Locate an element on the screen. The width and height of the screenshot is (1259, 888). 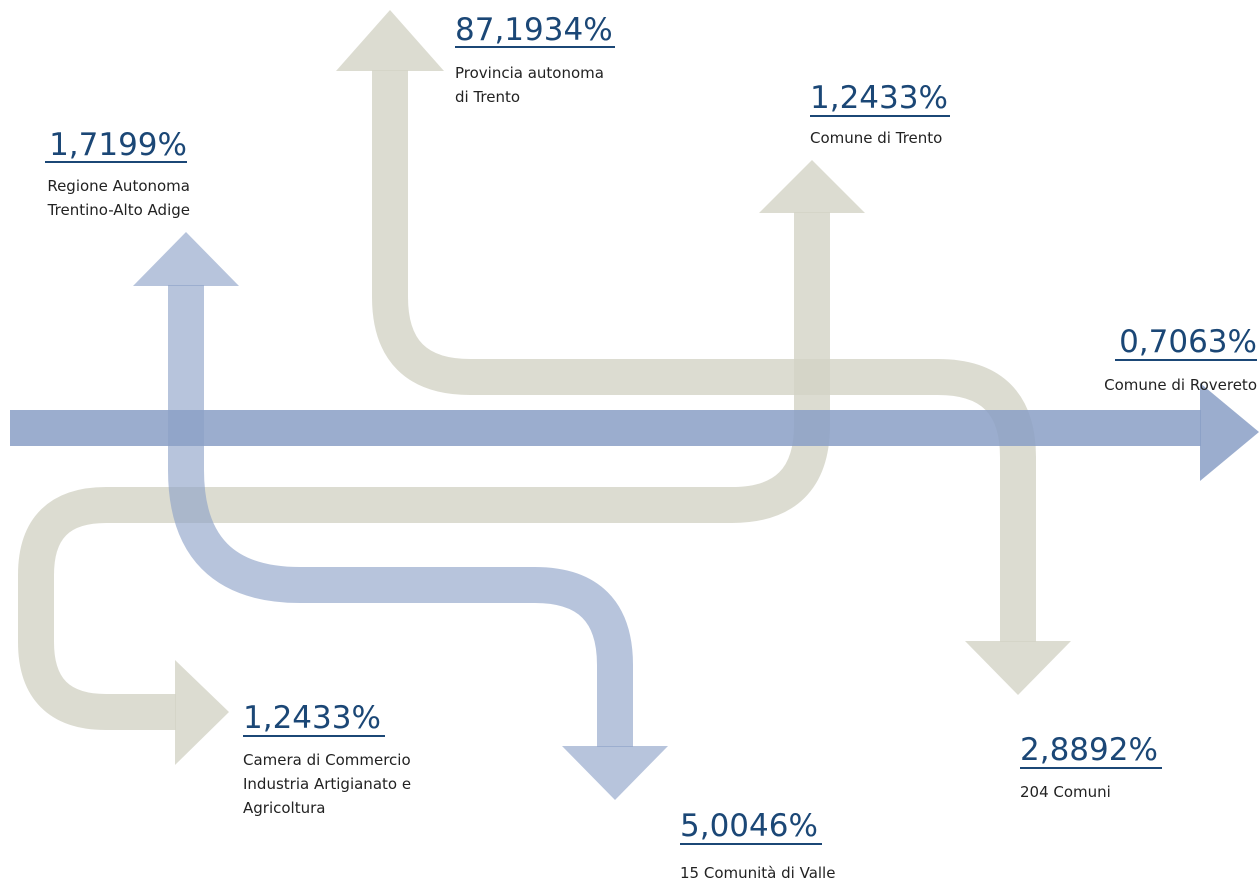
label: Comune di Rovereto is located at coordinates (1180, 385).